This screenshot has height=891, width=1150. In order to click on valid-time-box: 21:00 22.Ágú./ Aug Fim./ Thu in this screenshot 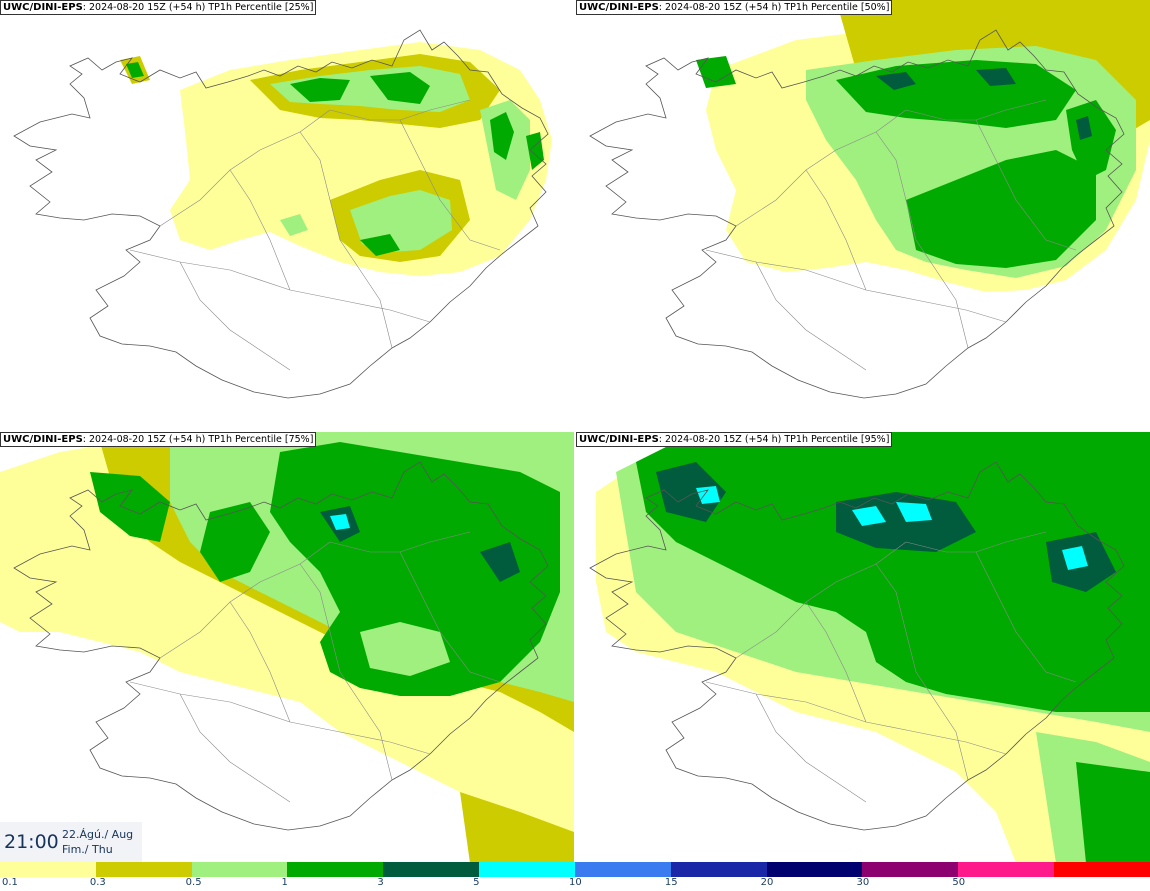, I will do `click(71, 842)`.